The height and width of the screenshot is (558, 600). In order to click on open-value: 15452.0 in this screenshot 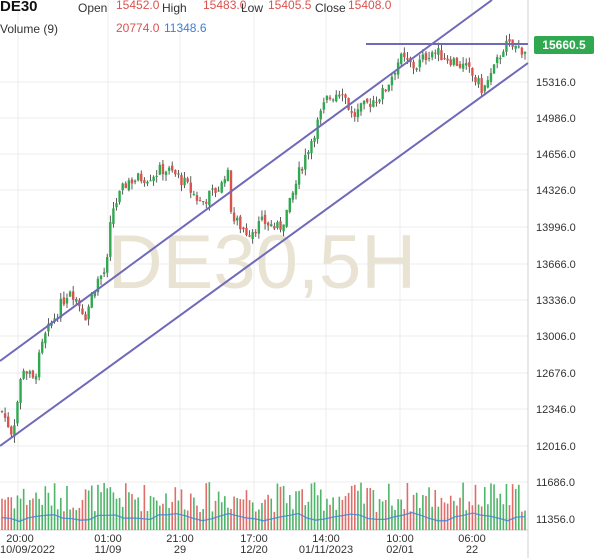, I will do `click(138, 6)`.